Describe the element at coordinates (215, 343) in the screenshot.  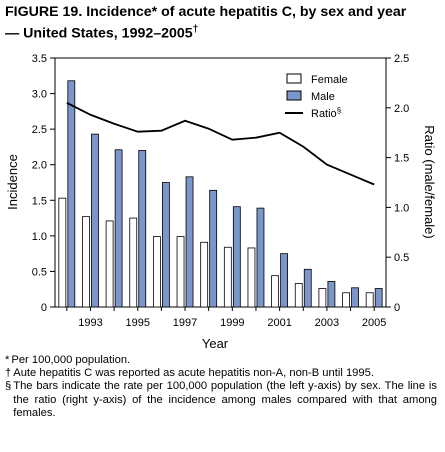
I see `x-axis-label: Year` at that location.